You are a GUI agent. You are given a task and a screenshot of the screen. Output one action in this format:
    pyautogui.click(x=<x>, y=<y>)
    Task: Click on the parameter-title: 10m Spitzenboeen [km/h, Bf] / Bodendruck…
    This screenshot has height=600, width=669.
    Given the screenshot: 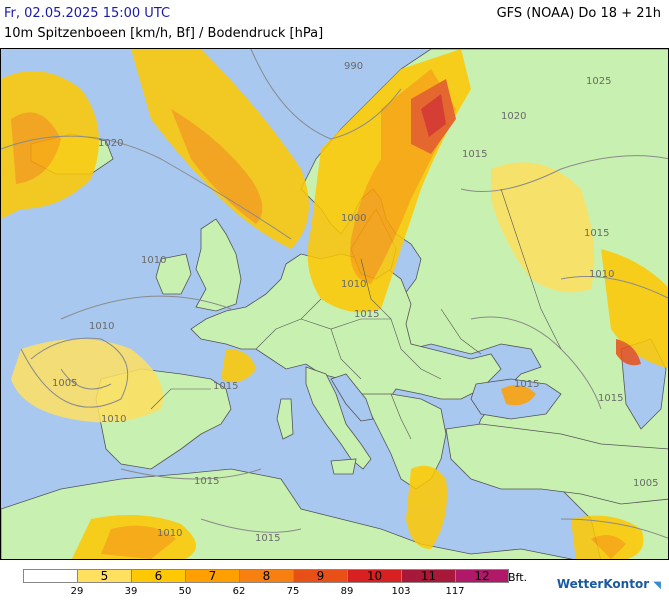 What is the action you would take?
    pyautogui.click(x=164, y=33)
    